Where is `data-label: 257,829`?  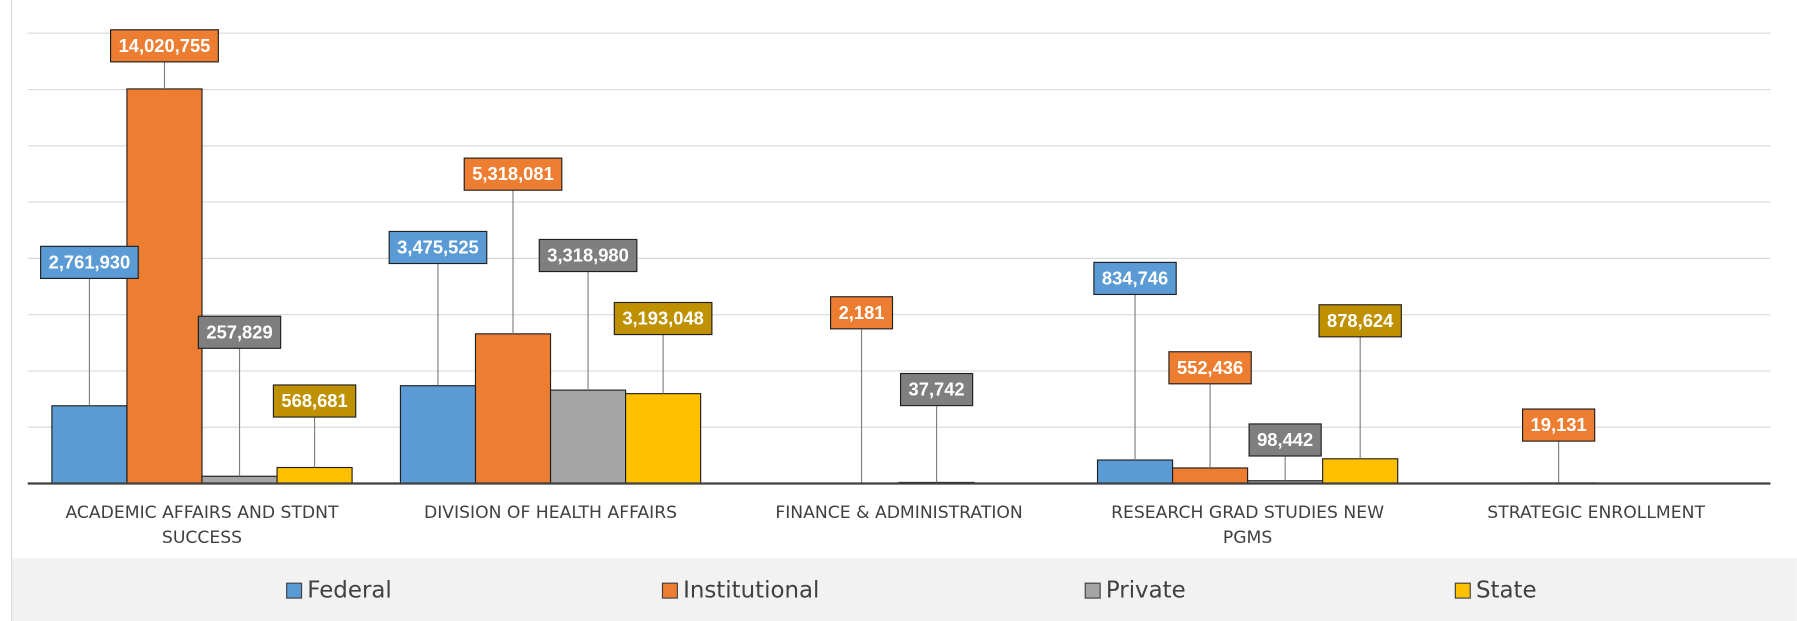
data-label: 257,829 is located at coordinates (239, 332).